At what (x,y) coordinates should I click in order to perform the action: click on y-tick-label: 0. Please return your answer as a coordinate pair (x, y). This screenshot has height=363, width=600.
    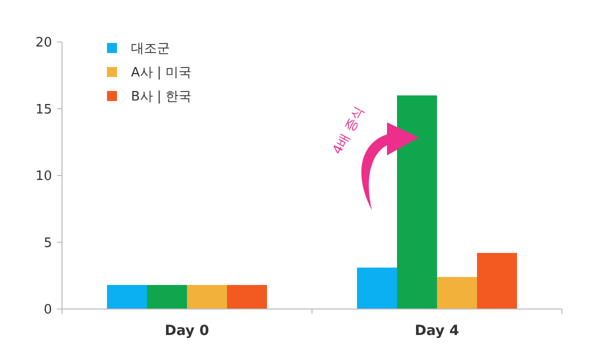
    Looking at the image, I should click on (48, 310).